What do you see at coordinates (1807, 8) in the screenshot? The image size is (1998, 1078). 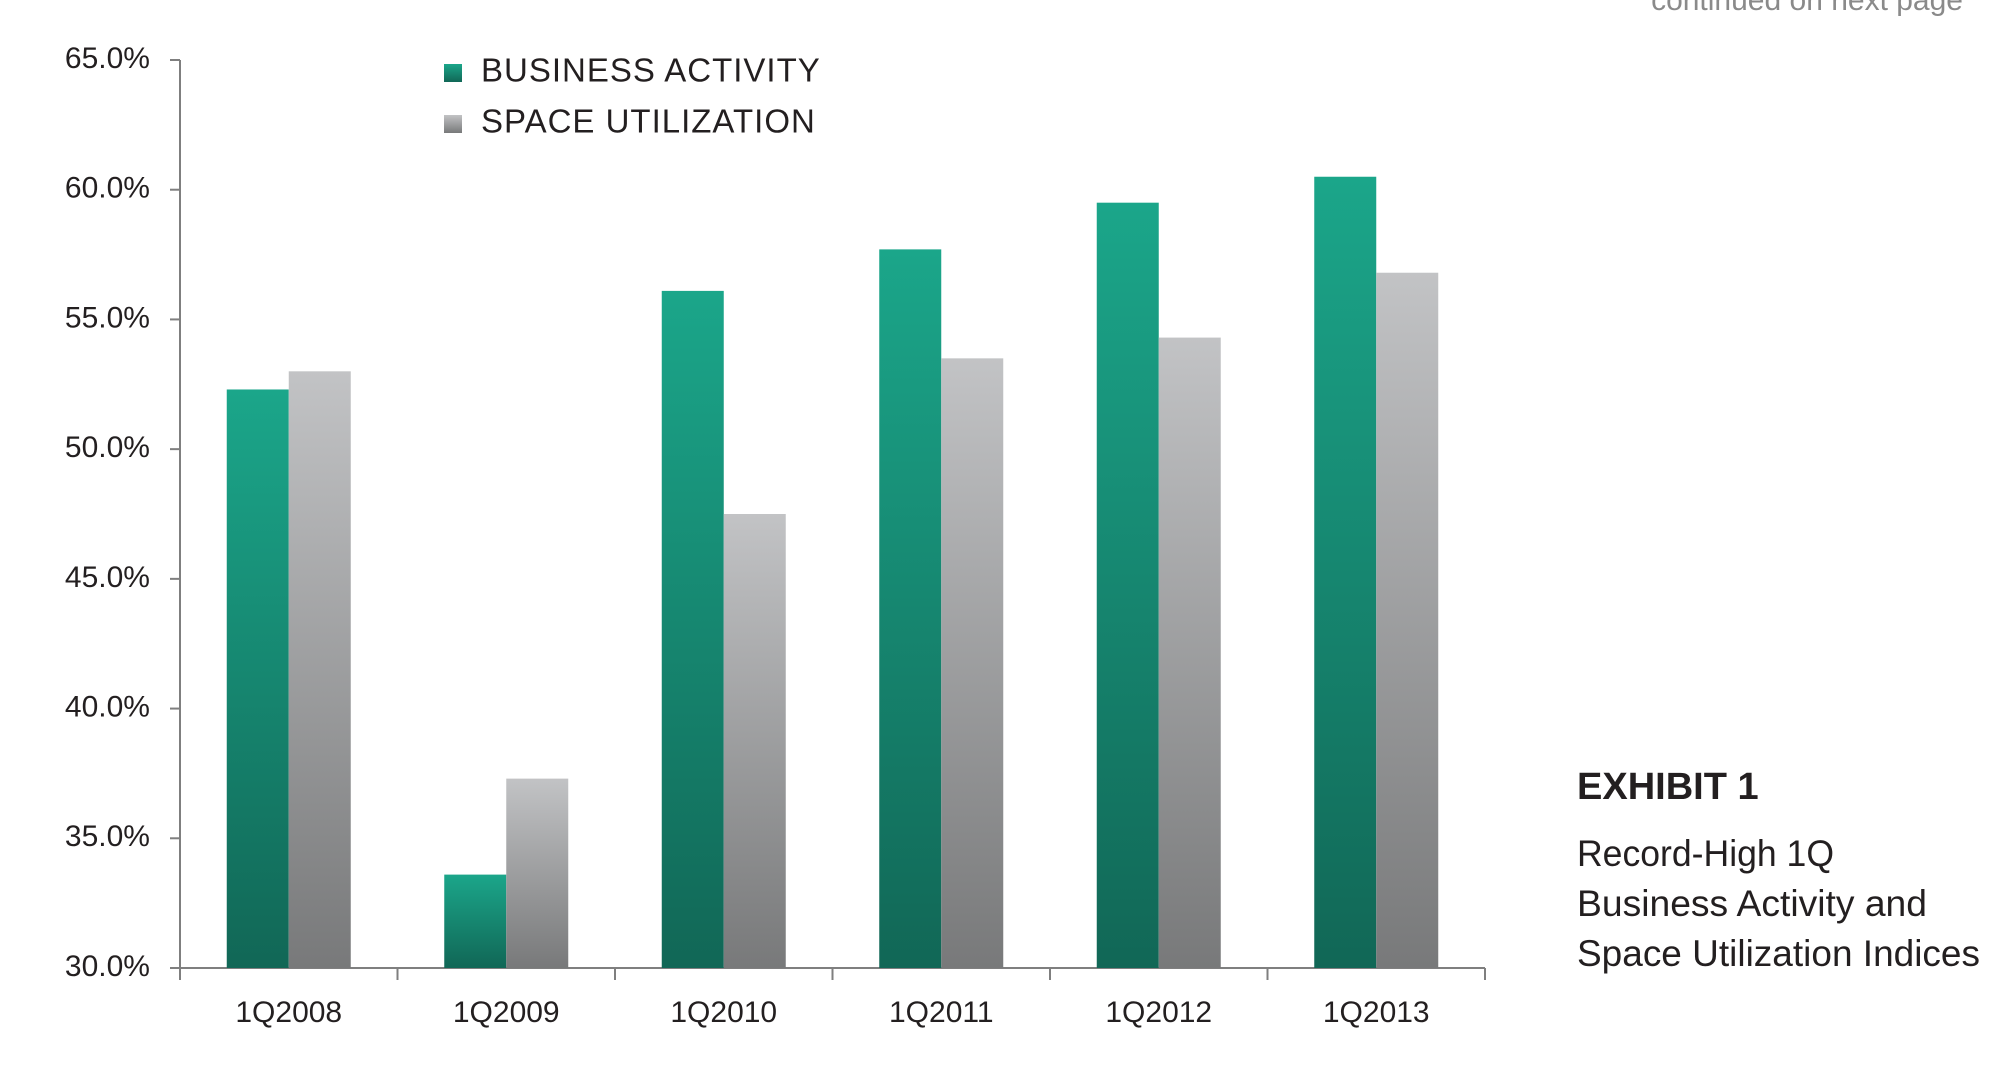 I see `page-note: continued on next page` at bounding box center [1807, 8].